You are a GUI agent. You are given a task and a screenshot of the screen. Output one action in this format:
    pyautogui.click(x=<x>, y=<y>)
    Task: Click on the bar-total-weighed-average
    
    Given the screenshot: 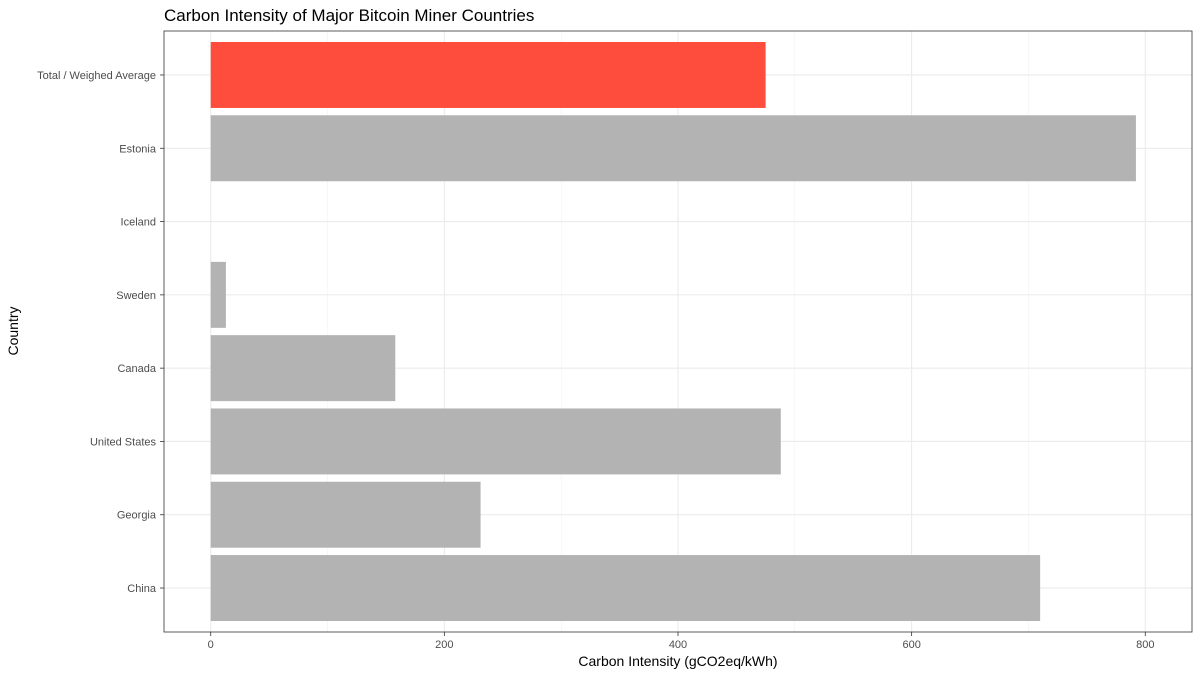 What is the action you would take?
    pyautogui.click(x=488, y=74)
    